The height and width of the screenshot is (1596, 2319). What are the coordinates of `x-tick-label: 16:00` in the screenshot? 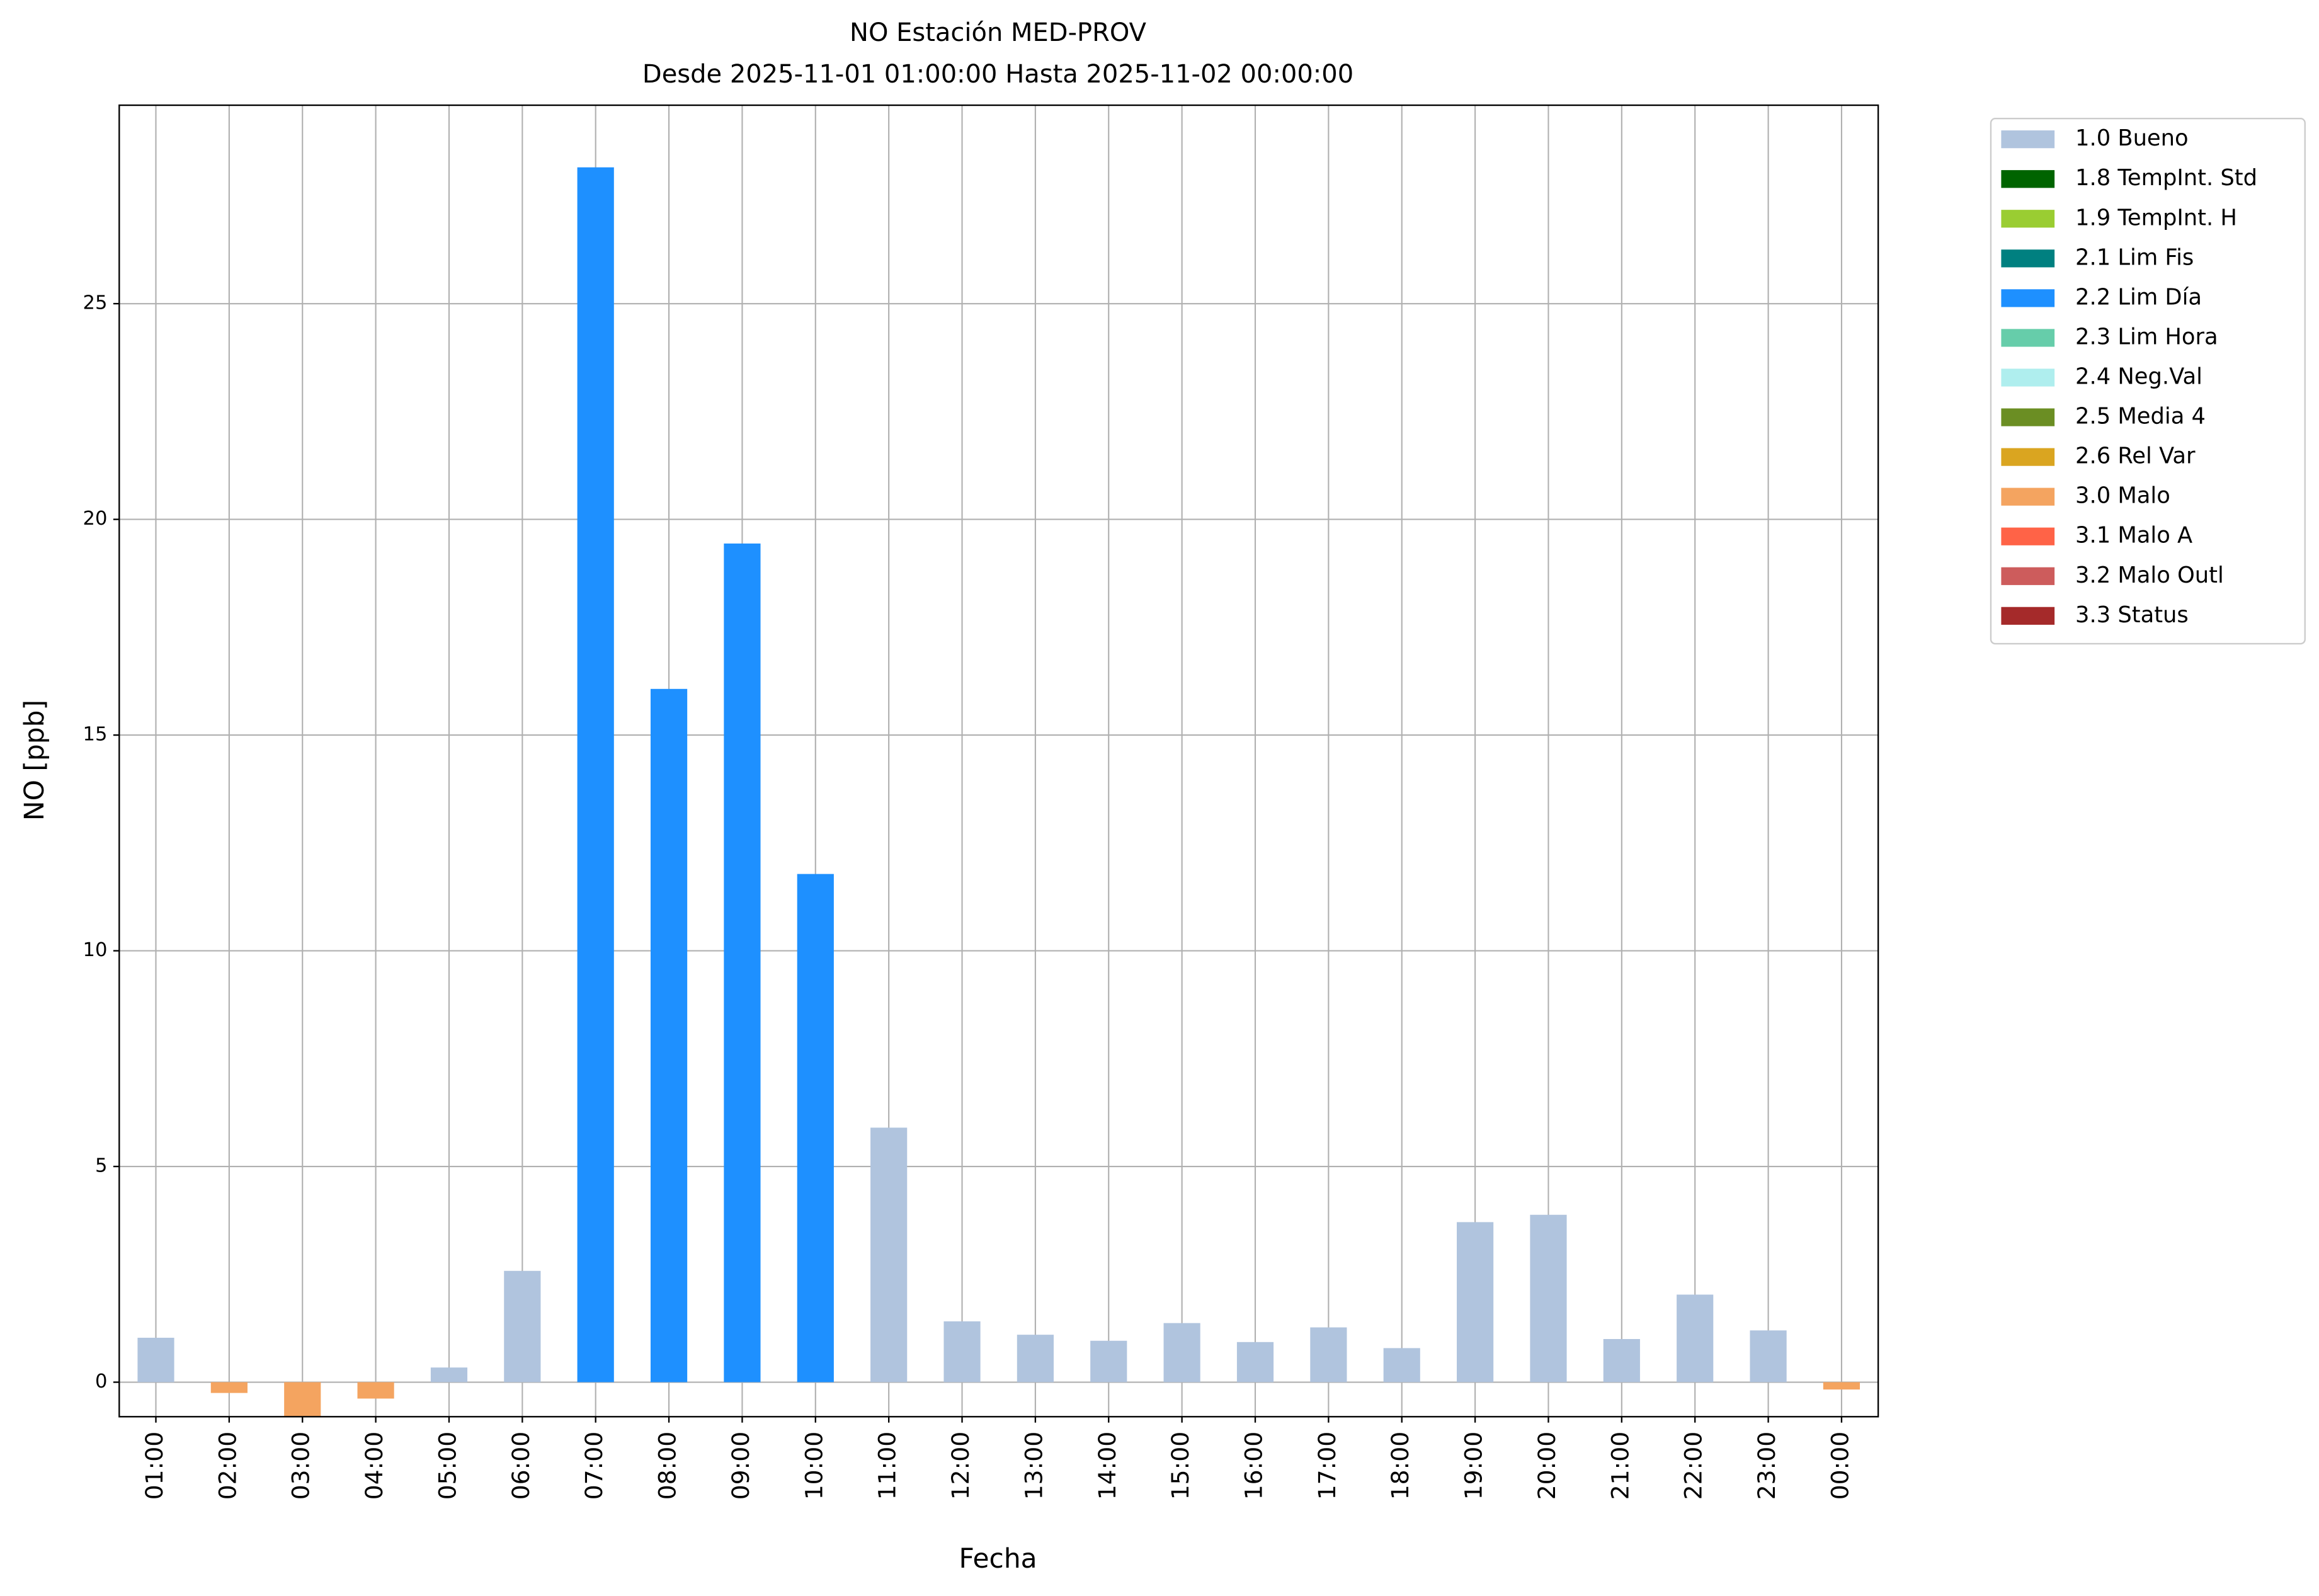 It's located at (1254, 1466).